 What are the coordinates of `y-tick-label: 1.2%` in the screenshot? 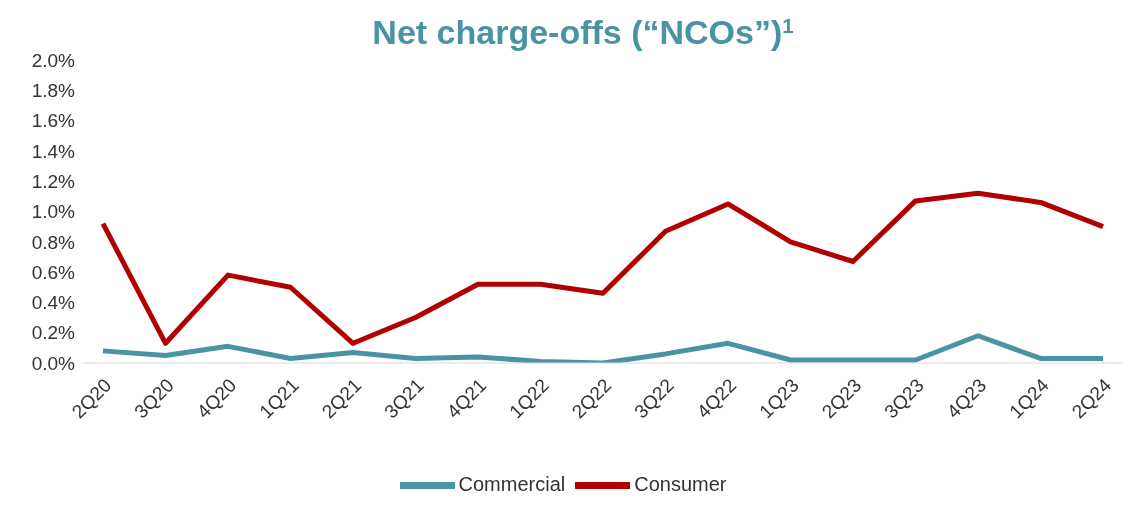 It's located at (53, 181).